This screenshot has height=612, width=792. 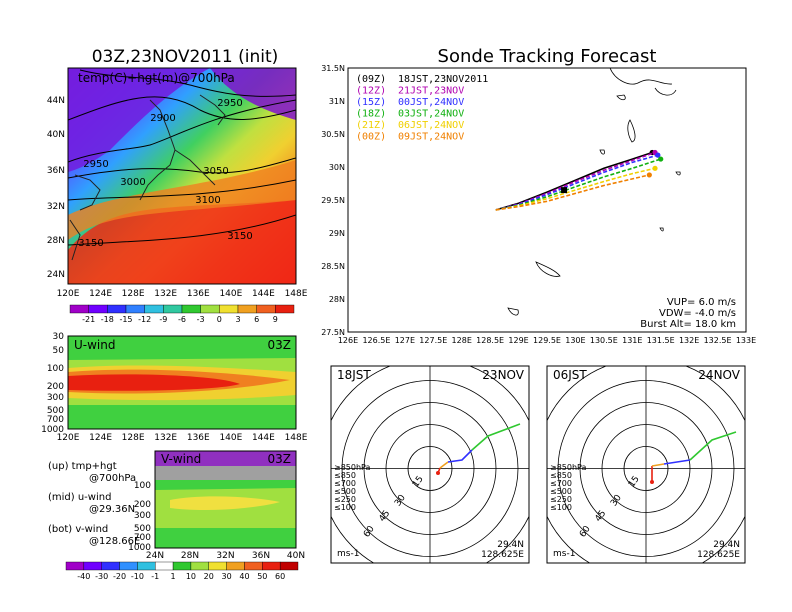 What do you see at coordinates (280, 459) in the screenshot?
I see `vwind-time: 03Z` at bounding box center [280, 459].